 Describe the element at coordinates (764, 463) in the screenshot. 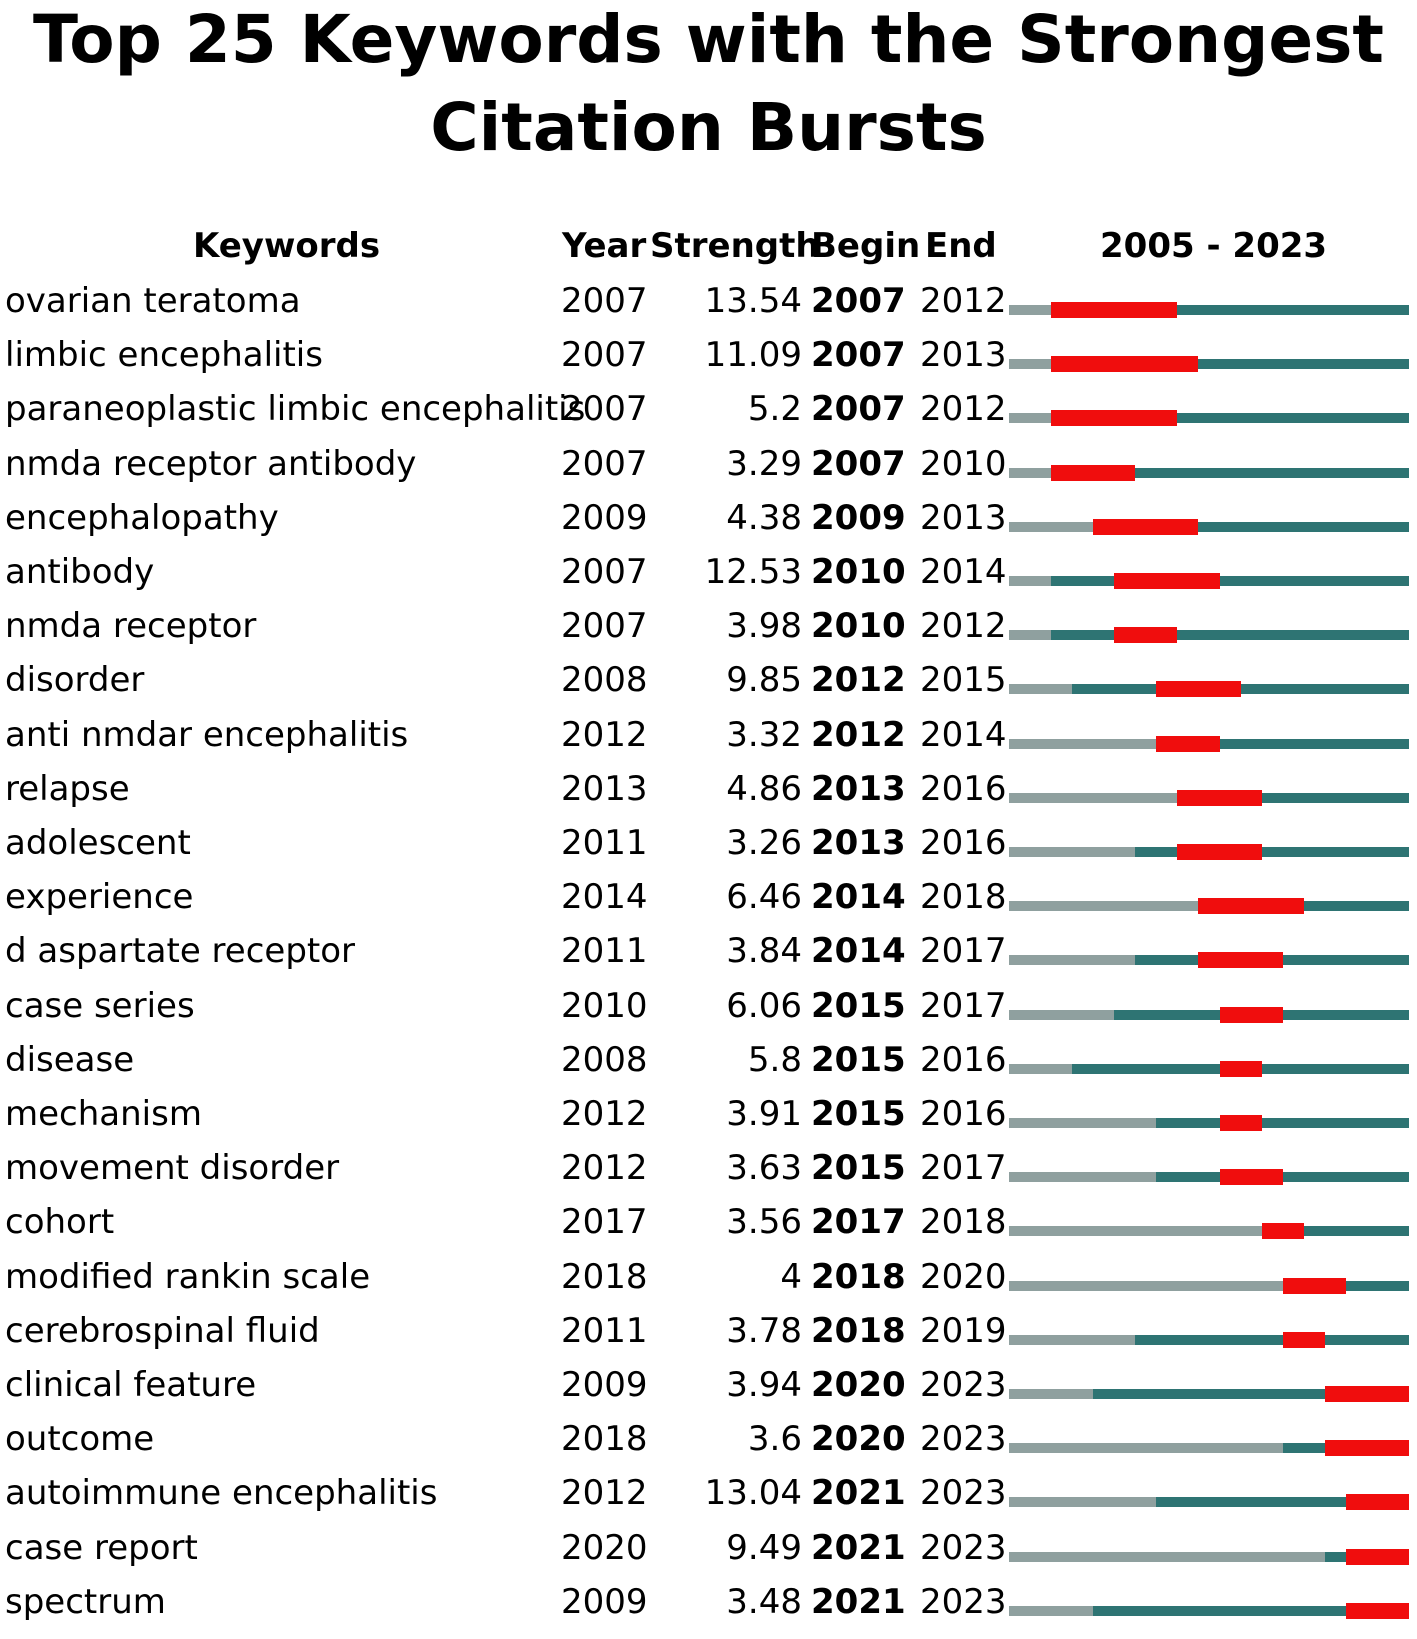

I see `strength-cell: 3.29` at that location.